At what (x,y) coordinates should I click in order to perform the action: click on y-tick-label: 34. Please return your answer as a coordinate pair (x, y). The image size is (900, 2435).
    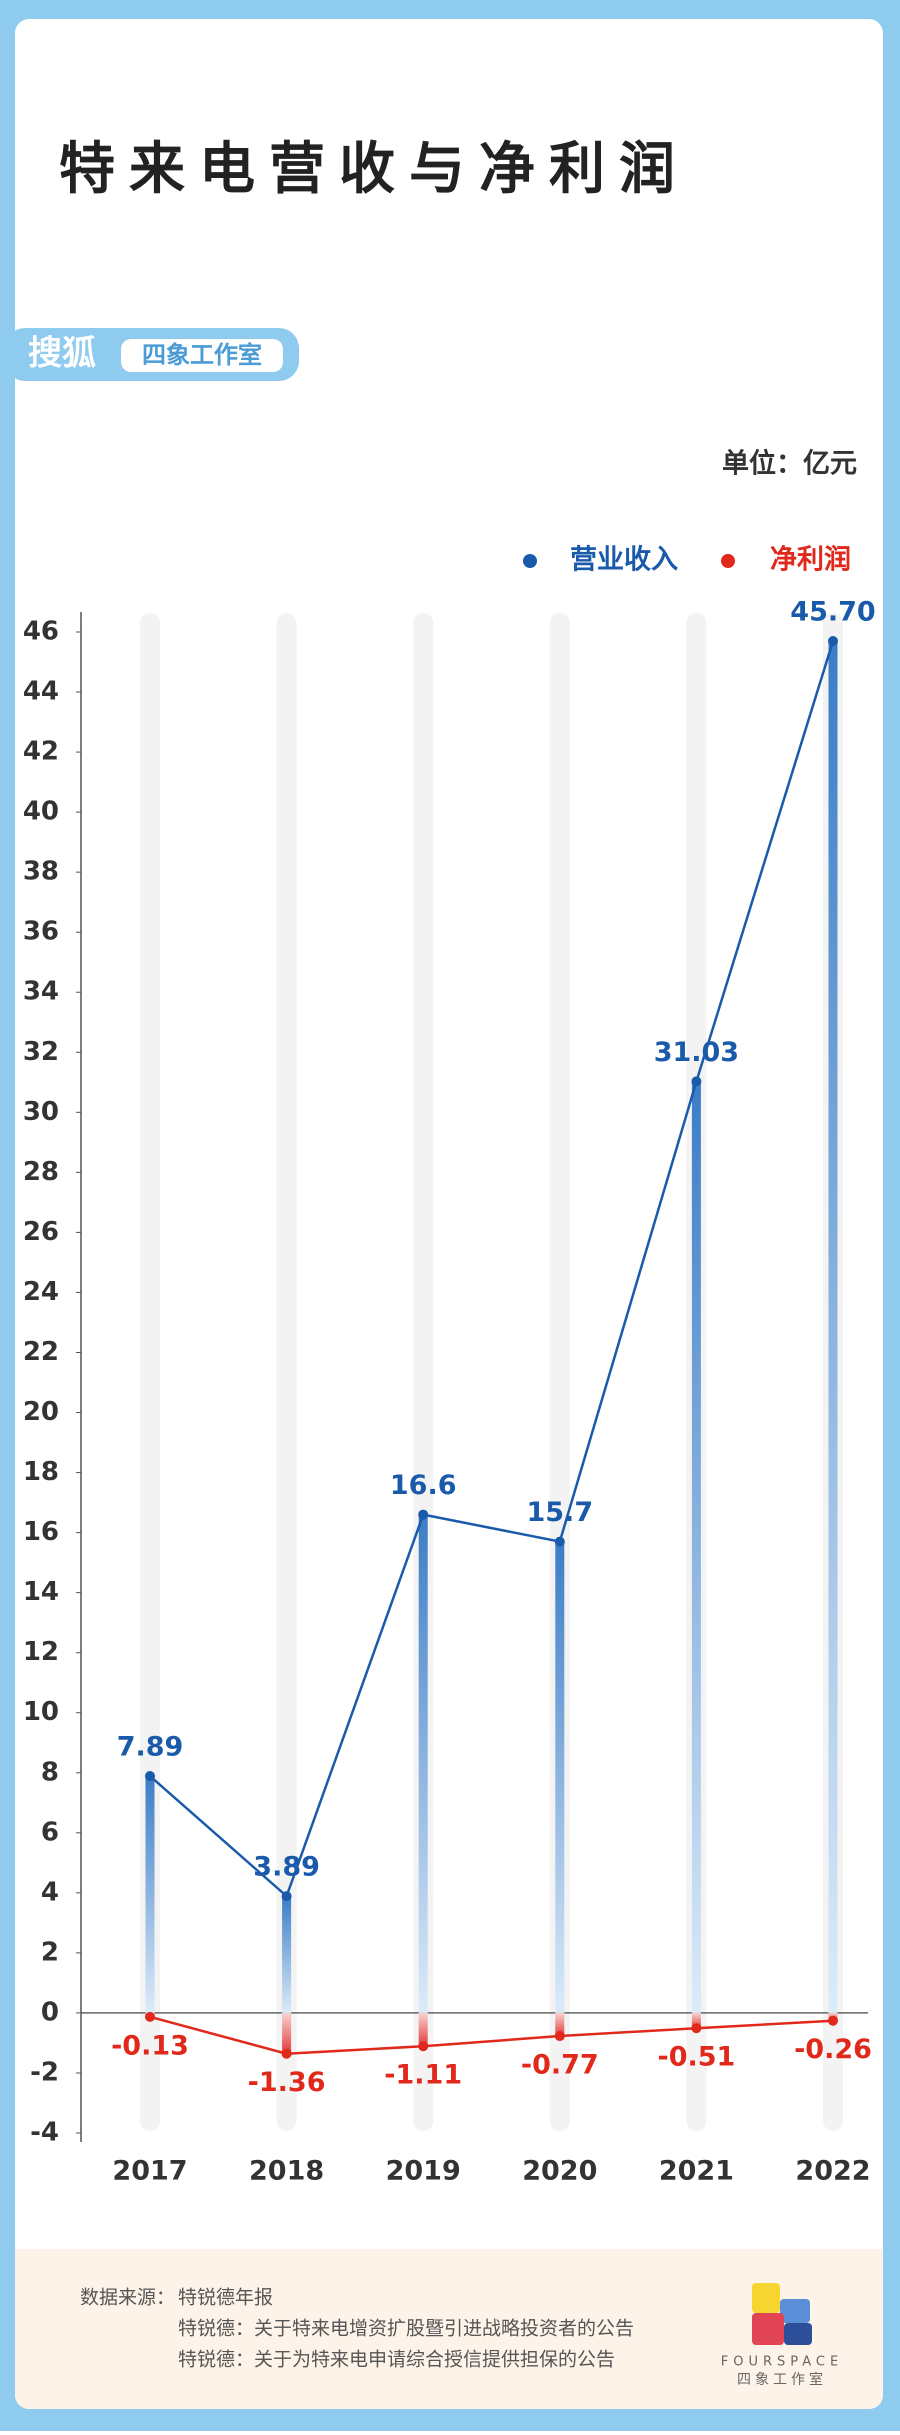
    Looking at the image, I should click on (41, 992).